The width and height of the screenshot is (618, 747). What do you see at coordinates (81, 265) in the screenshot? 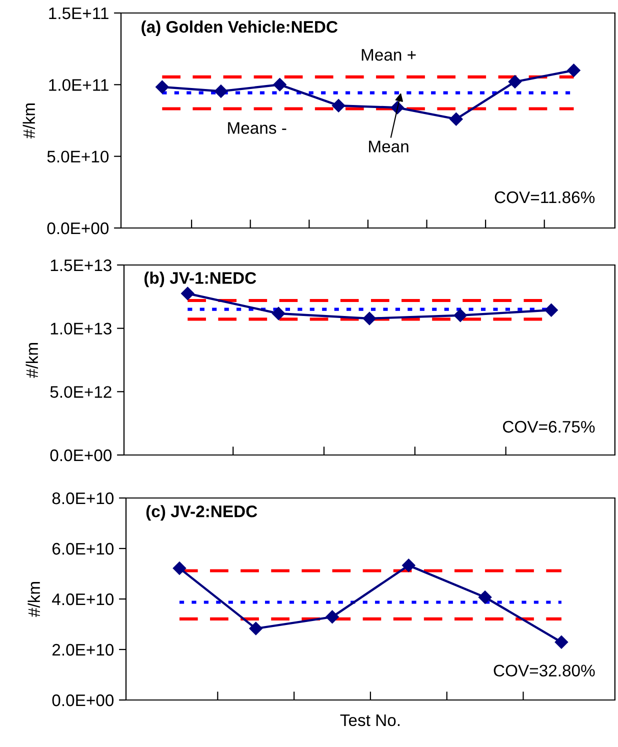
I see `y-tick-label: 1.5E+13` at bounding box center [81, 265].